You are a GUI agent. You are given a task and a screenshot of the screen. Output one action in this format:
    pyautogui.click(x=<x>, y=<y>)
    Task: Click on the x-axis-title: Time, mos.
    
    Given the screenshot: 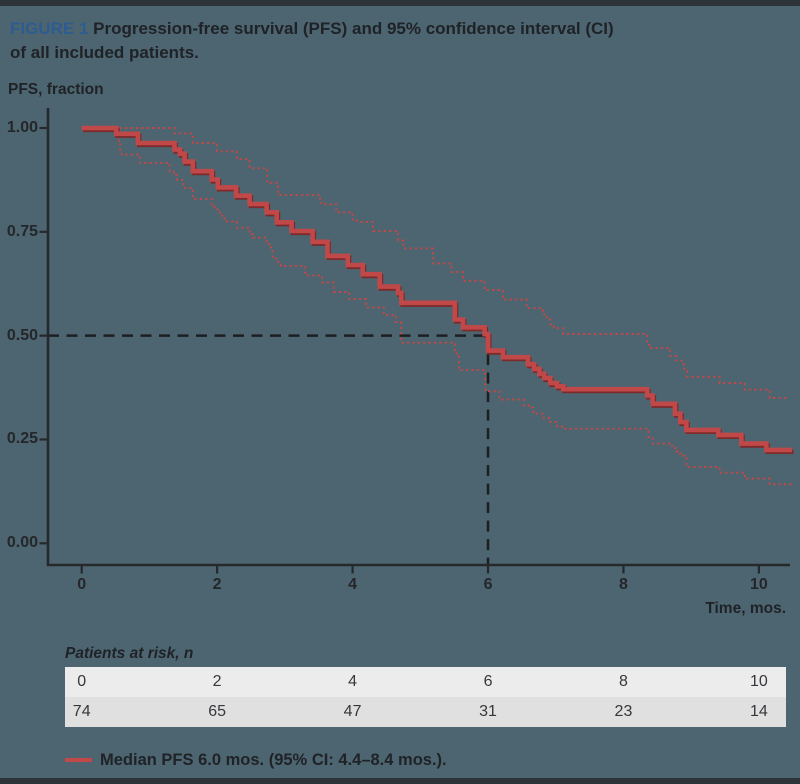 What is the action you would take?
    pyautogui.click(x=745, y=608)
    